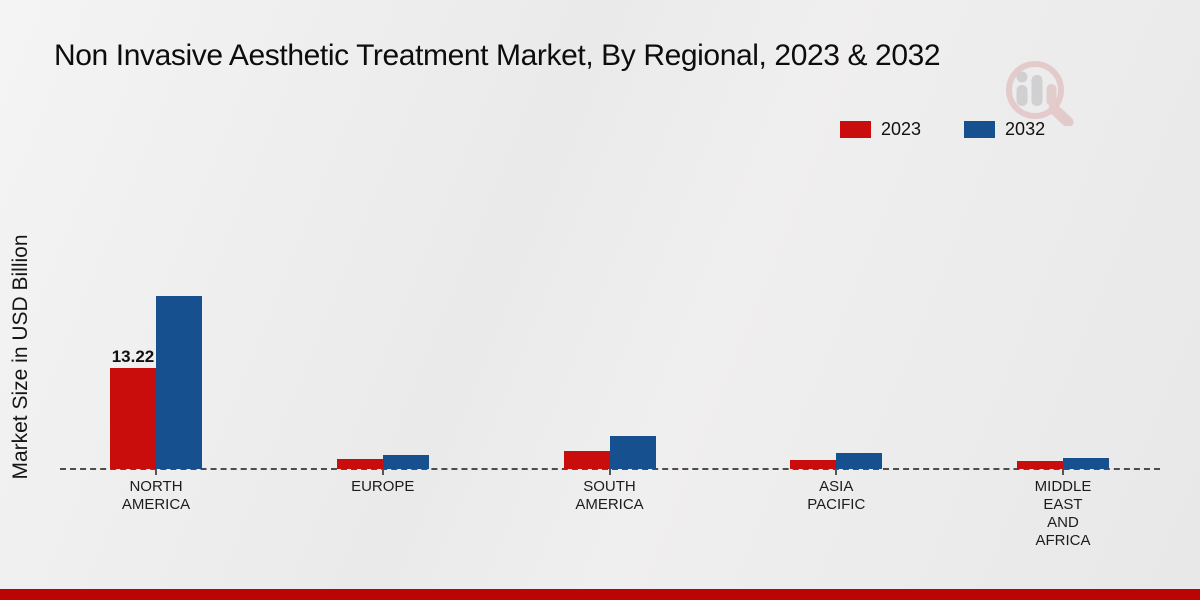 The image size is (1200, 600). Describe the element at coordinates (179, 382) in the screenshot. I see `bar-2032-north-america` at that location.